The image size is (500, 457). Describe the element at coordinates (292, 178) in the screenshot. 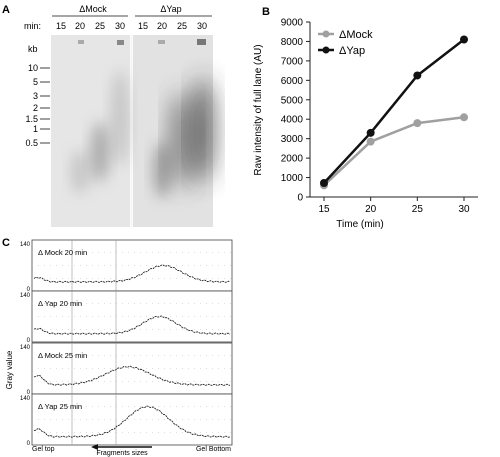

I see `y-tick-label: 1000` at that location.